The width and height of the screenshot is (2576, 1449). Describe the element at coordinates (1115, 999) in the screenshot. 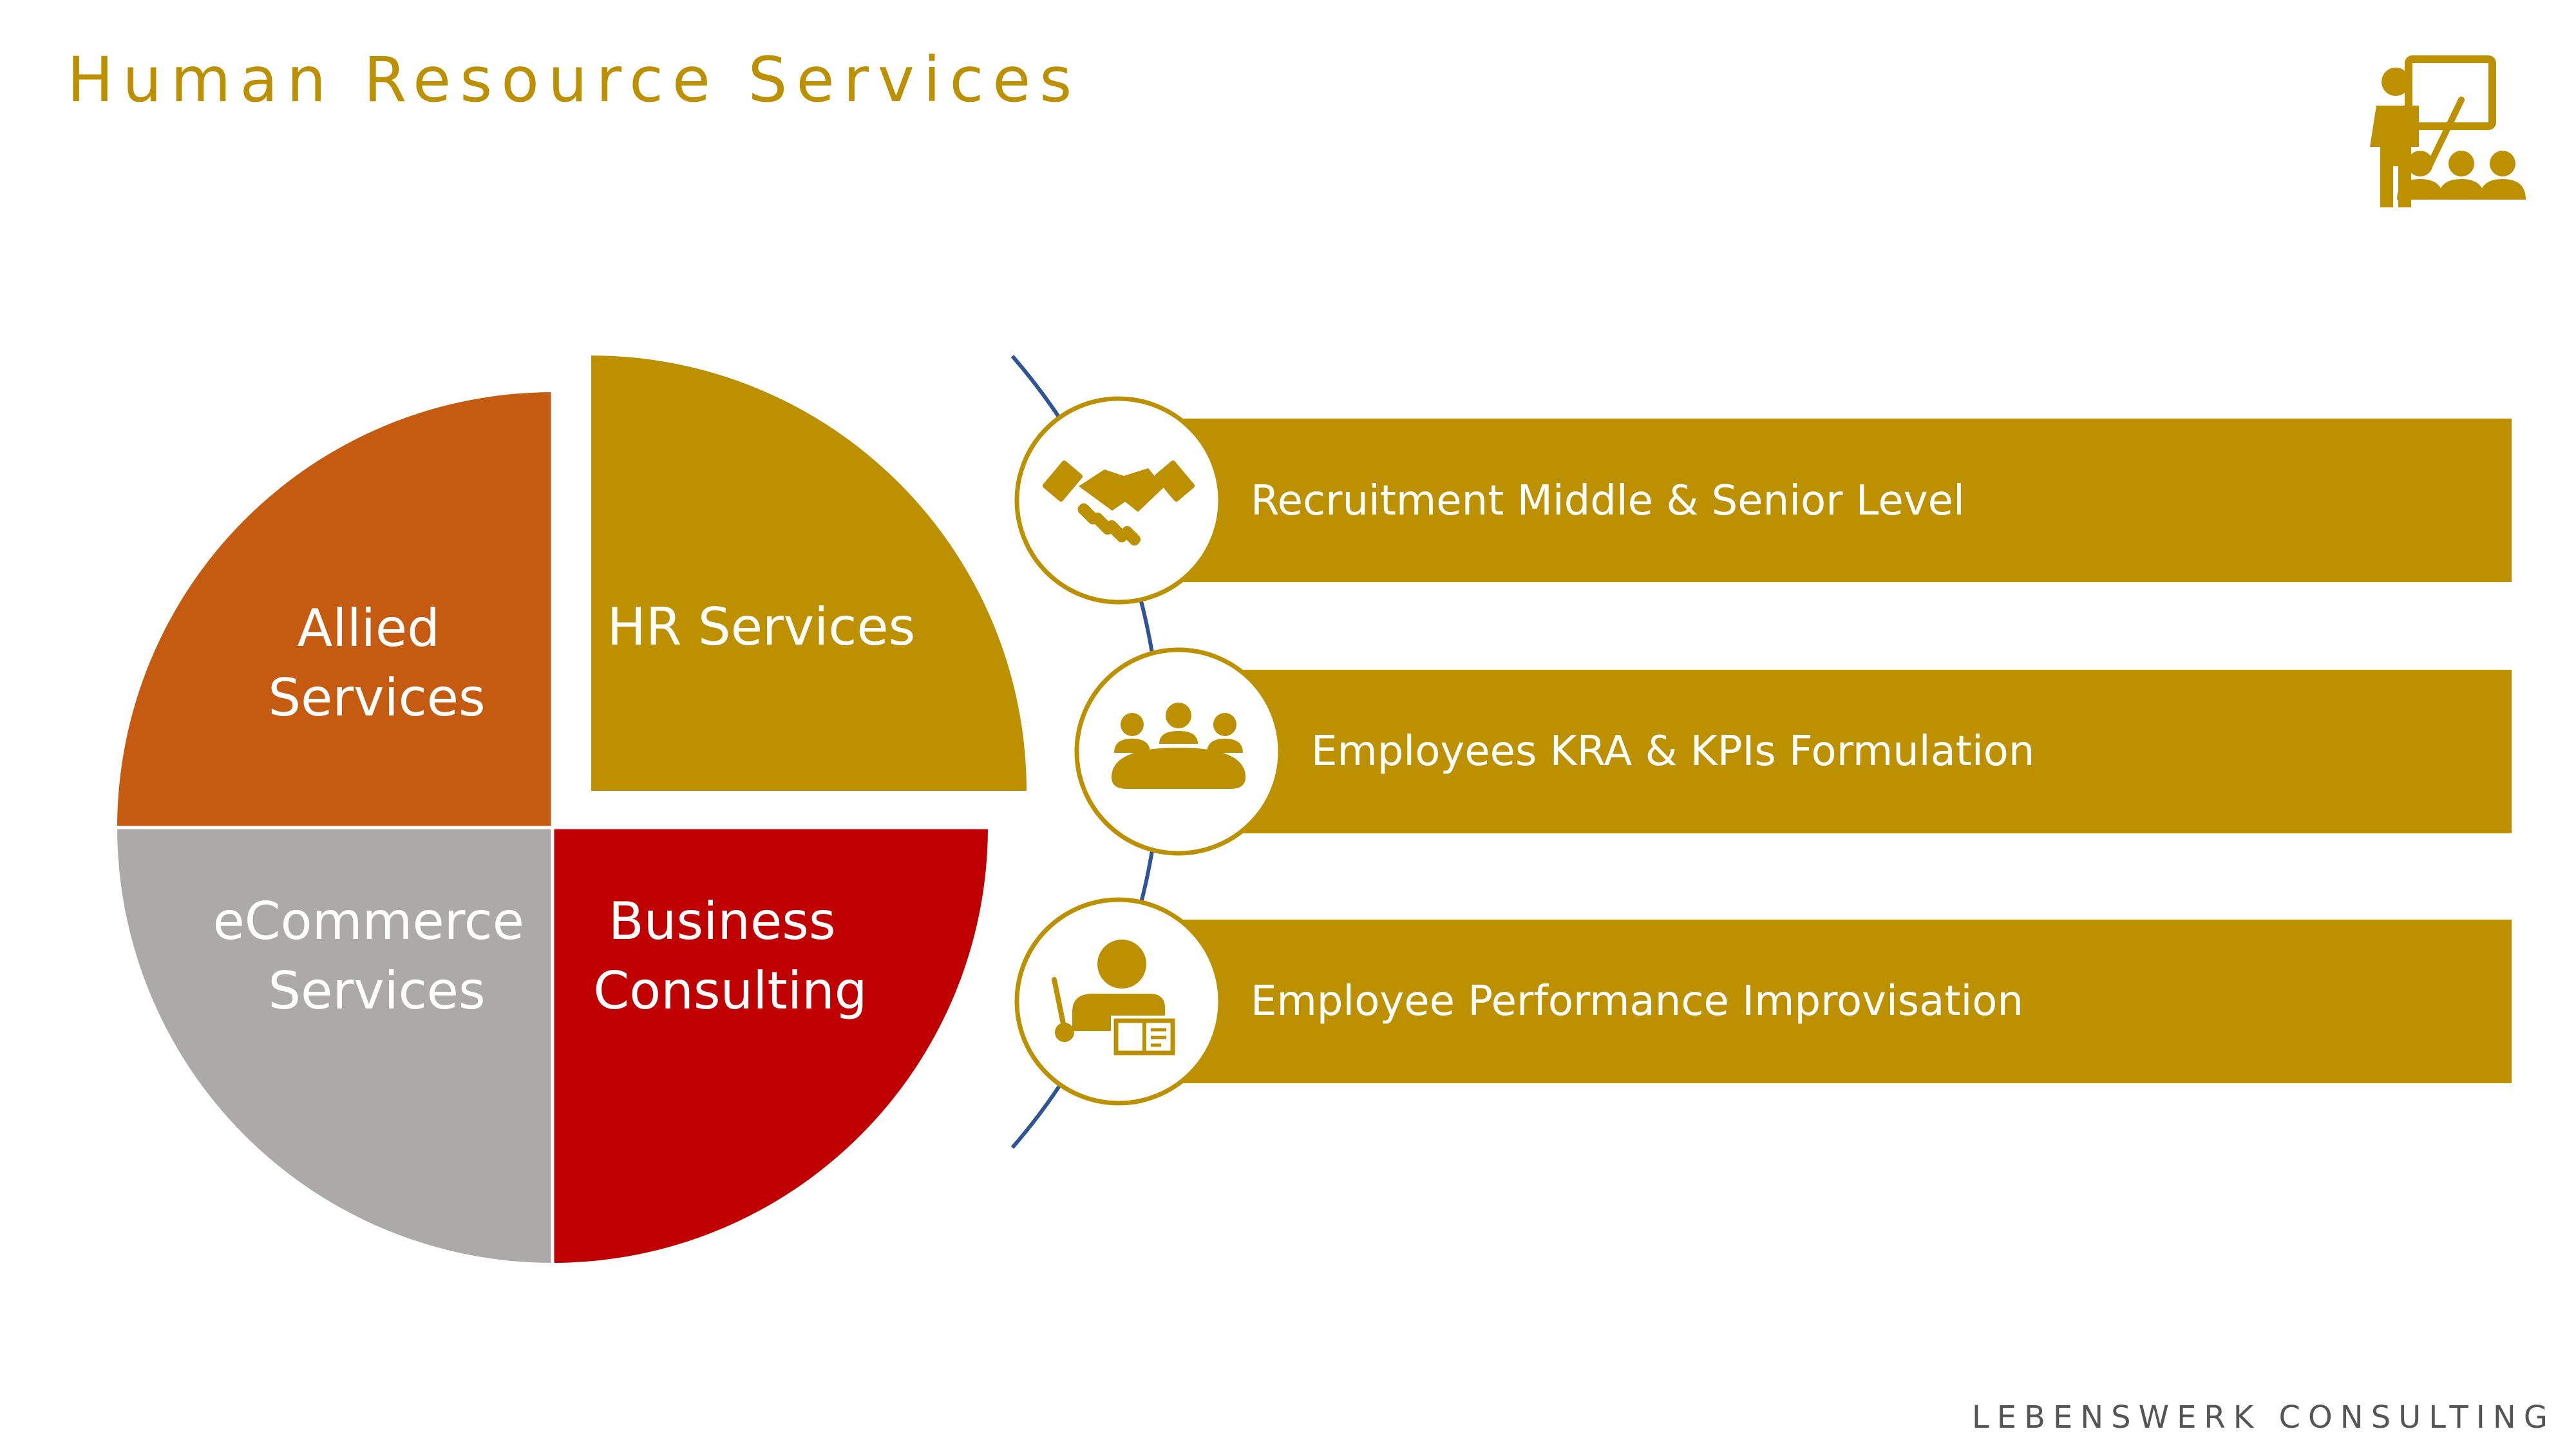

I see `training-icon` at that location.